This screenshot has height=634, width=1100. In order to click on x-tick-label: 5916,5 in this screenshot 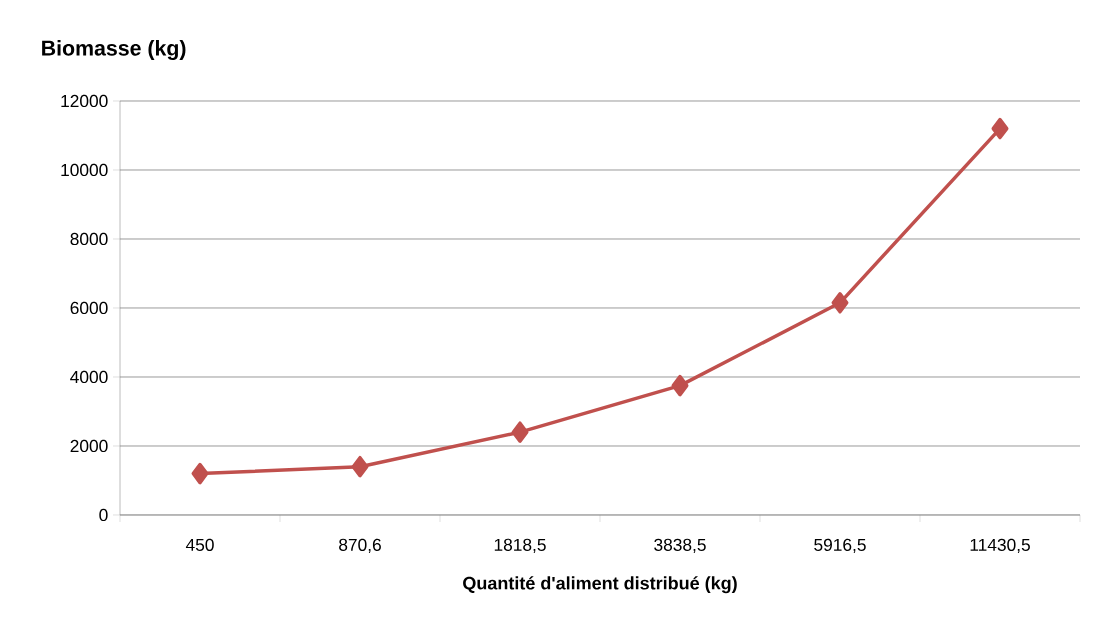, I will do `click(840, 546)`.